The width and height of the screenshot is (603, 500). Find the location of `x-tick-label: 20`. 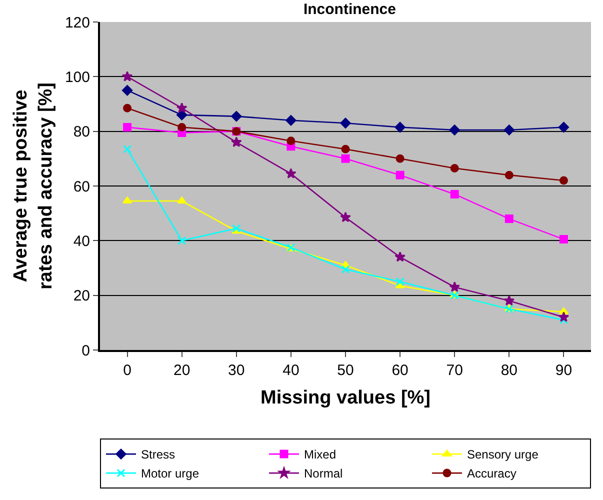

x-tick-label: 20 is located at coordinates (181, 370).